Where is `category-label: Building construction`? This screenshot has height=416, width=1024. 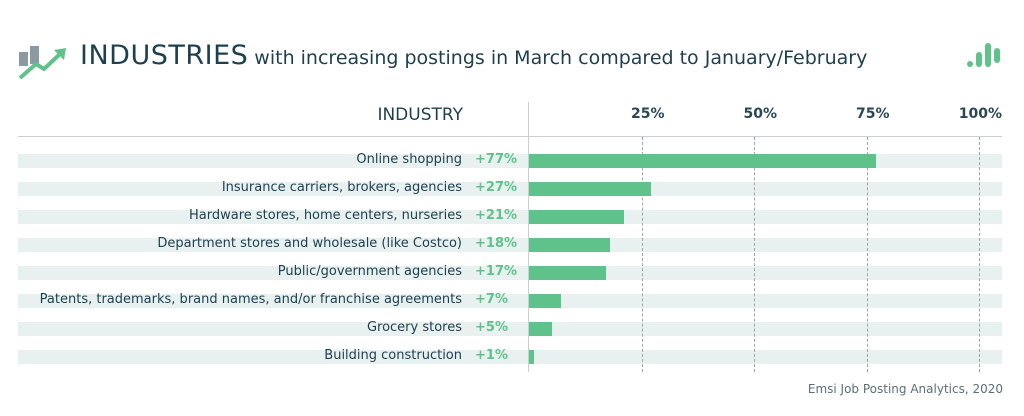 category-label: Building construction is located at coordinates (393, 355).